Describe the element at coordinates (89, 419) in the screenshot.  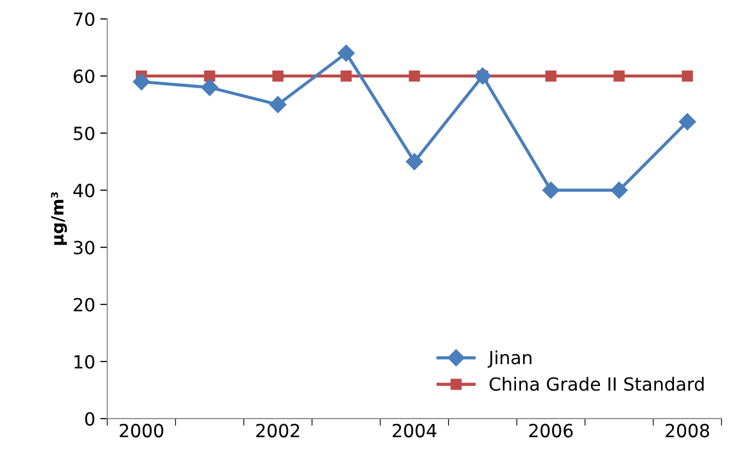
I see `y-tick-label: 0` at that location.